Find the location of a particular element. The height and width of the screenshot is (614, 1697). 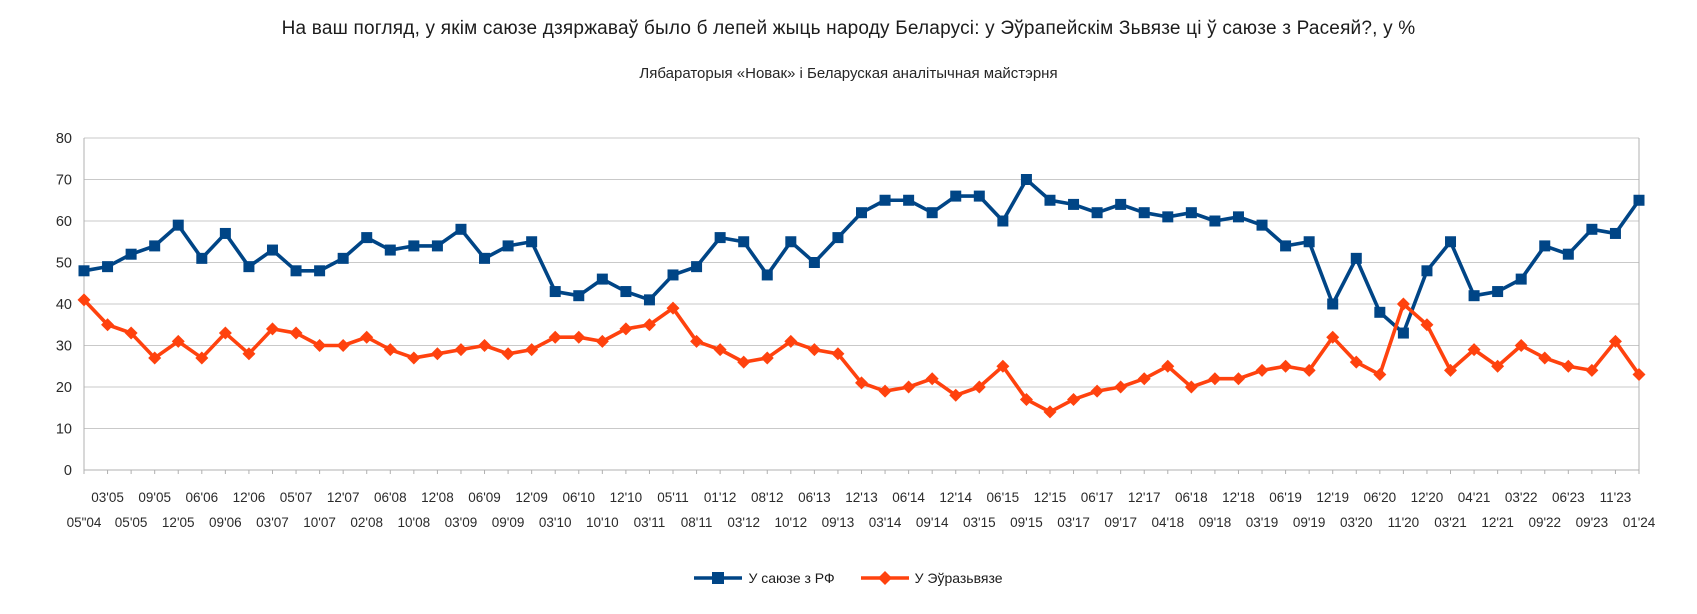

x-tick-label: 06'09 is located at coordinates (484, 497).